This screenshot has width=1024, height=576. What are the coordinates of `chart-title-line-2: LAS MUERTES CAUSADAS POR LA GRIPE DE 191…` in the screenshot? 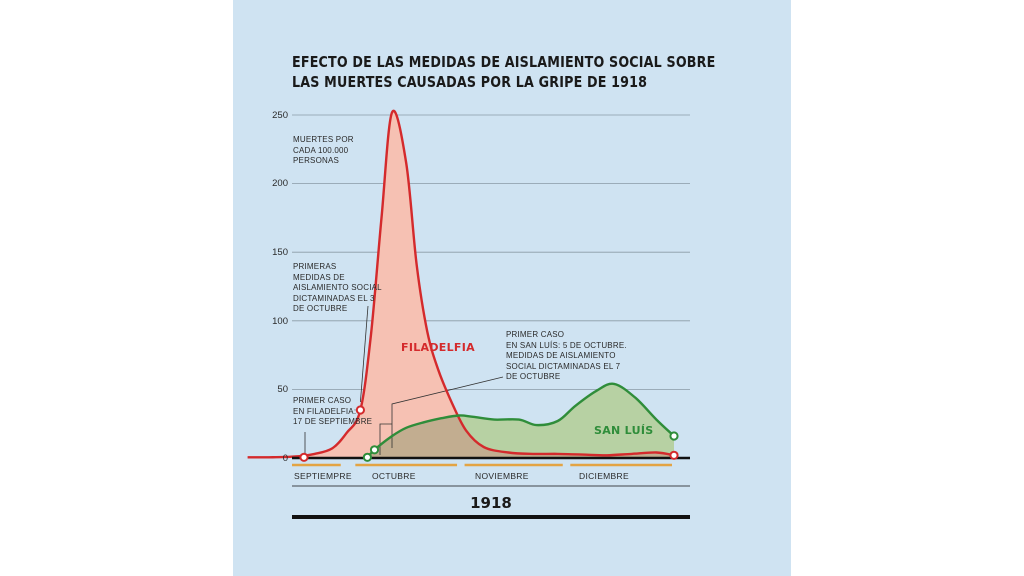 It's located at (470, 82).